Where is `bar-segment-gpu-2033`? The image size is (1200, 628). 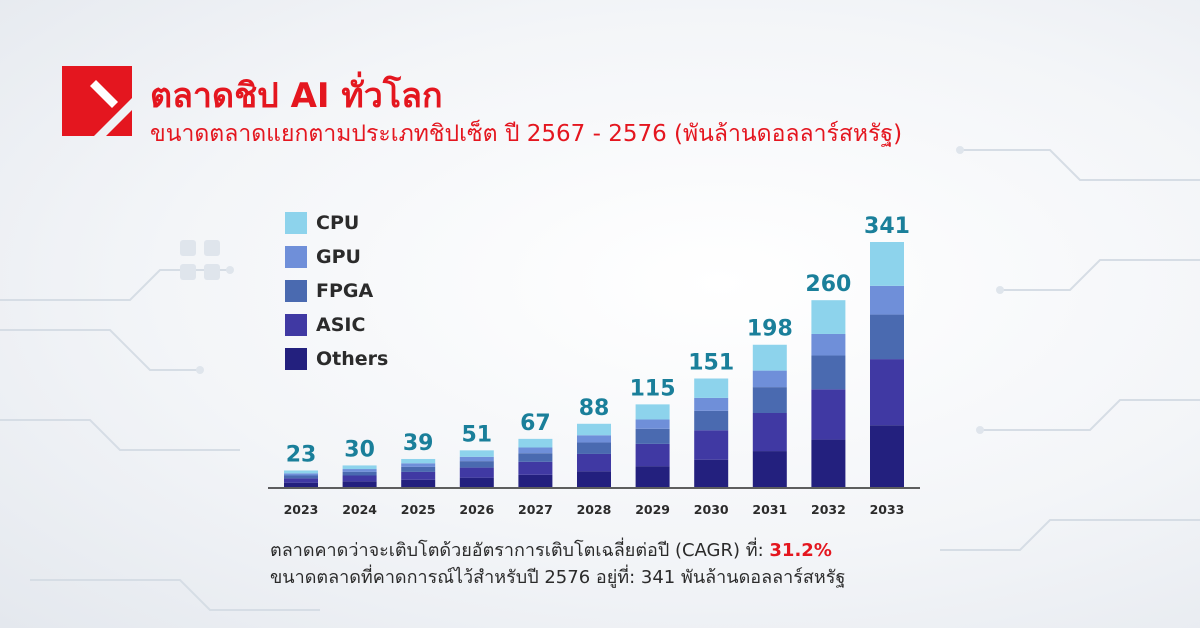
bar-segment-gpu-2033 is located at coordinates (887, 300).